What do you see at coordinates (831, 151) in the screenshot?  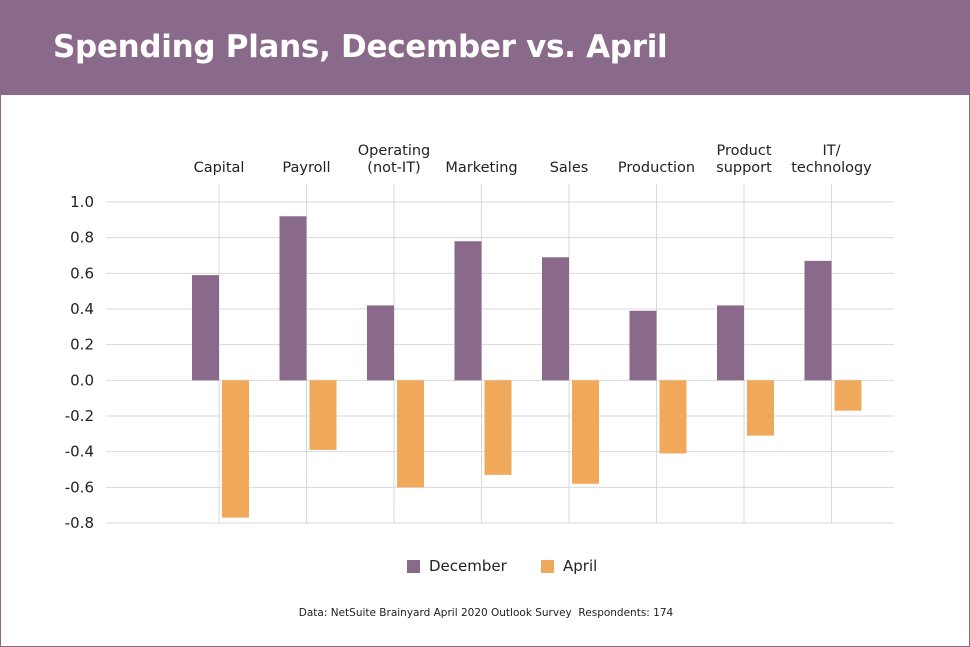 I see `x-tick-label: IT/` at bounding box center [831, 151].